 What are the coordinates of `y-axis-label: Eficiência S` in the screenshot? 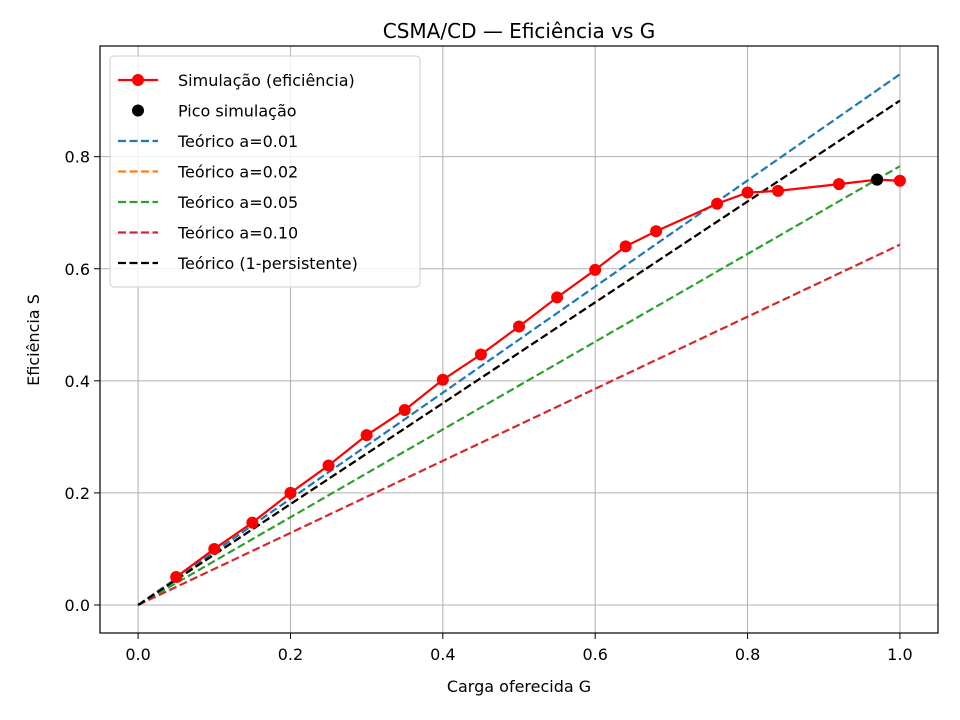 It's located at (33, 340).